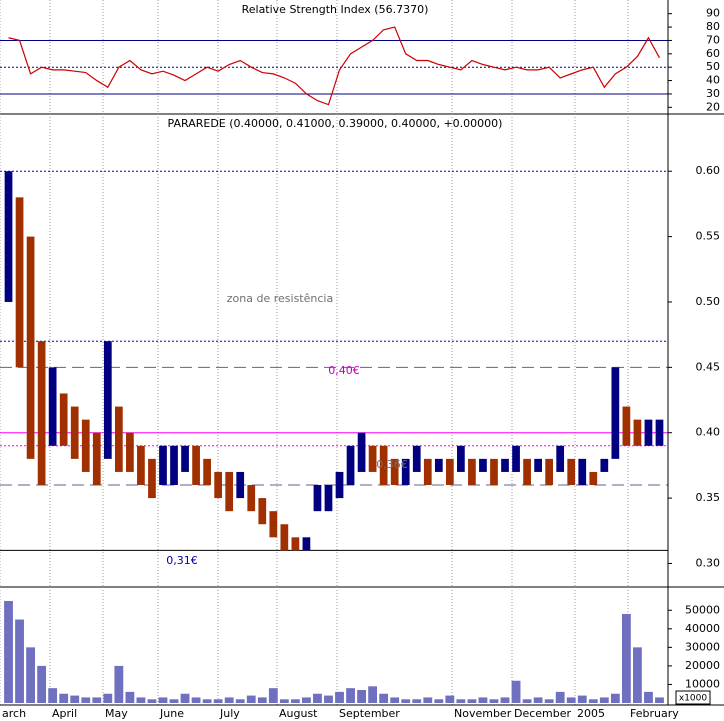 The width and height of the screenshot is (724, 721). I want to click on x-tick-label: February, so click(654, 713).